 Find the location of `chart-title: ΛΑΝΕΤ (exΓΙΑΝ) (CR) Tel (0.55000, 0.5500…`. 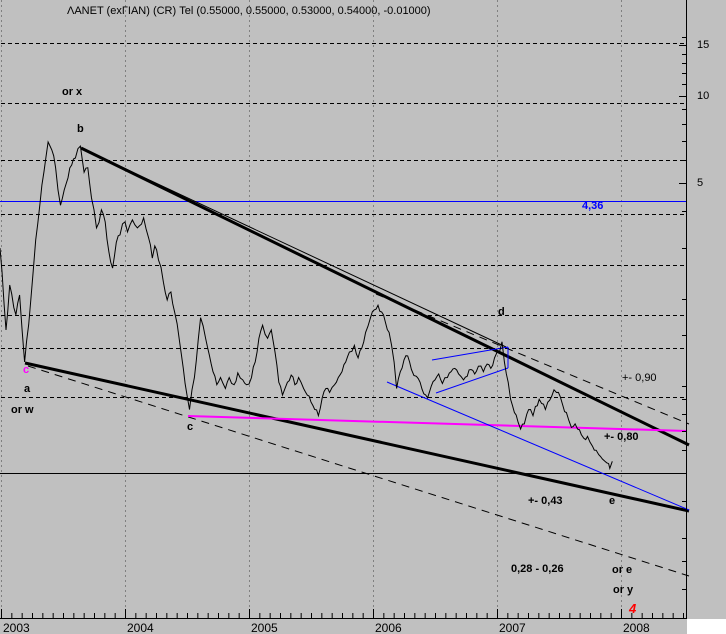

chart-title: ΛΑΝΕΤ (exΓΙΑΝ) (CR) Tel (0.55000, 0.5500… is located at coordinates (249, 11).